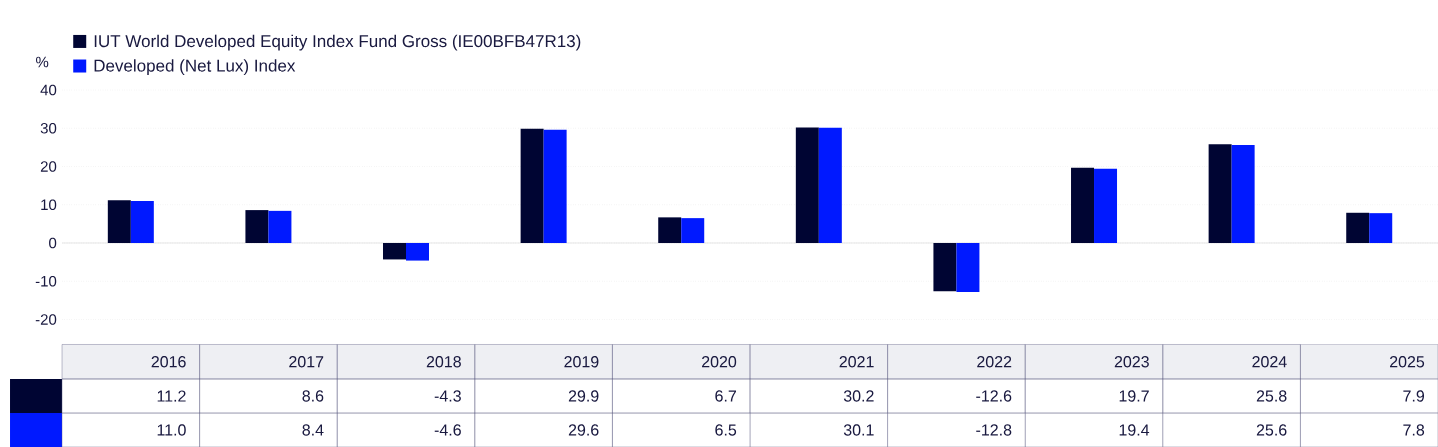 The image size is (1438, 447). What do you see at coordinates (1271, 430) in the screenshot?
I see `data-label: 25.6` at bounding box center [1271, 430].